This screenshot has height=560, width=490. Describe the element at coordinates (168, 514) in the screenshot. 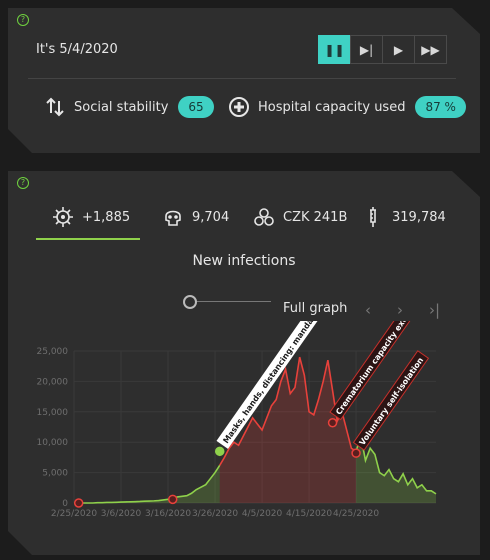

I see `x-tick-label: 3/16/2020` at that location.